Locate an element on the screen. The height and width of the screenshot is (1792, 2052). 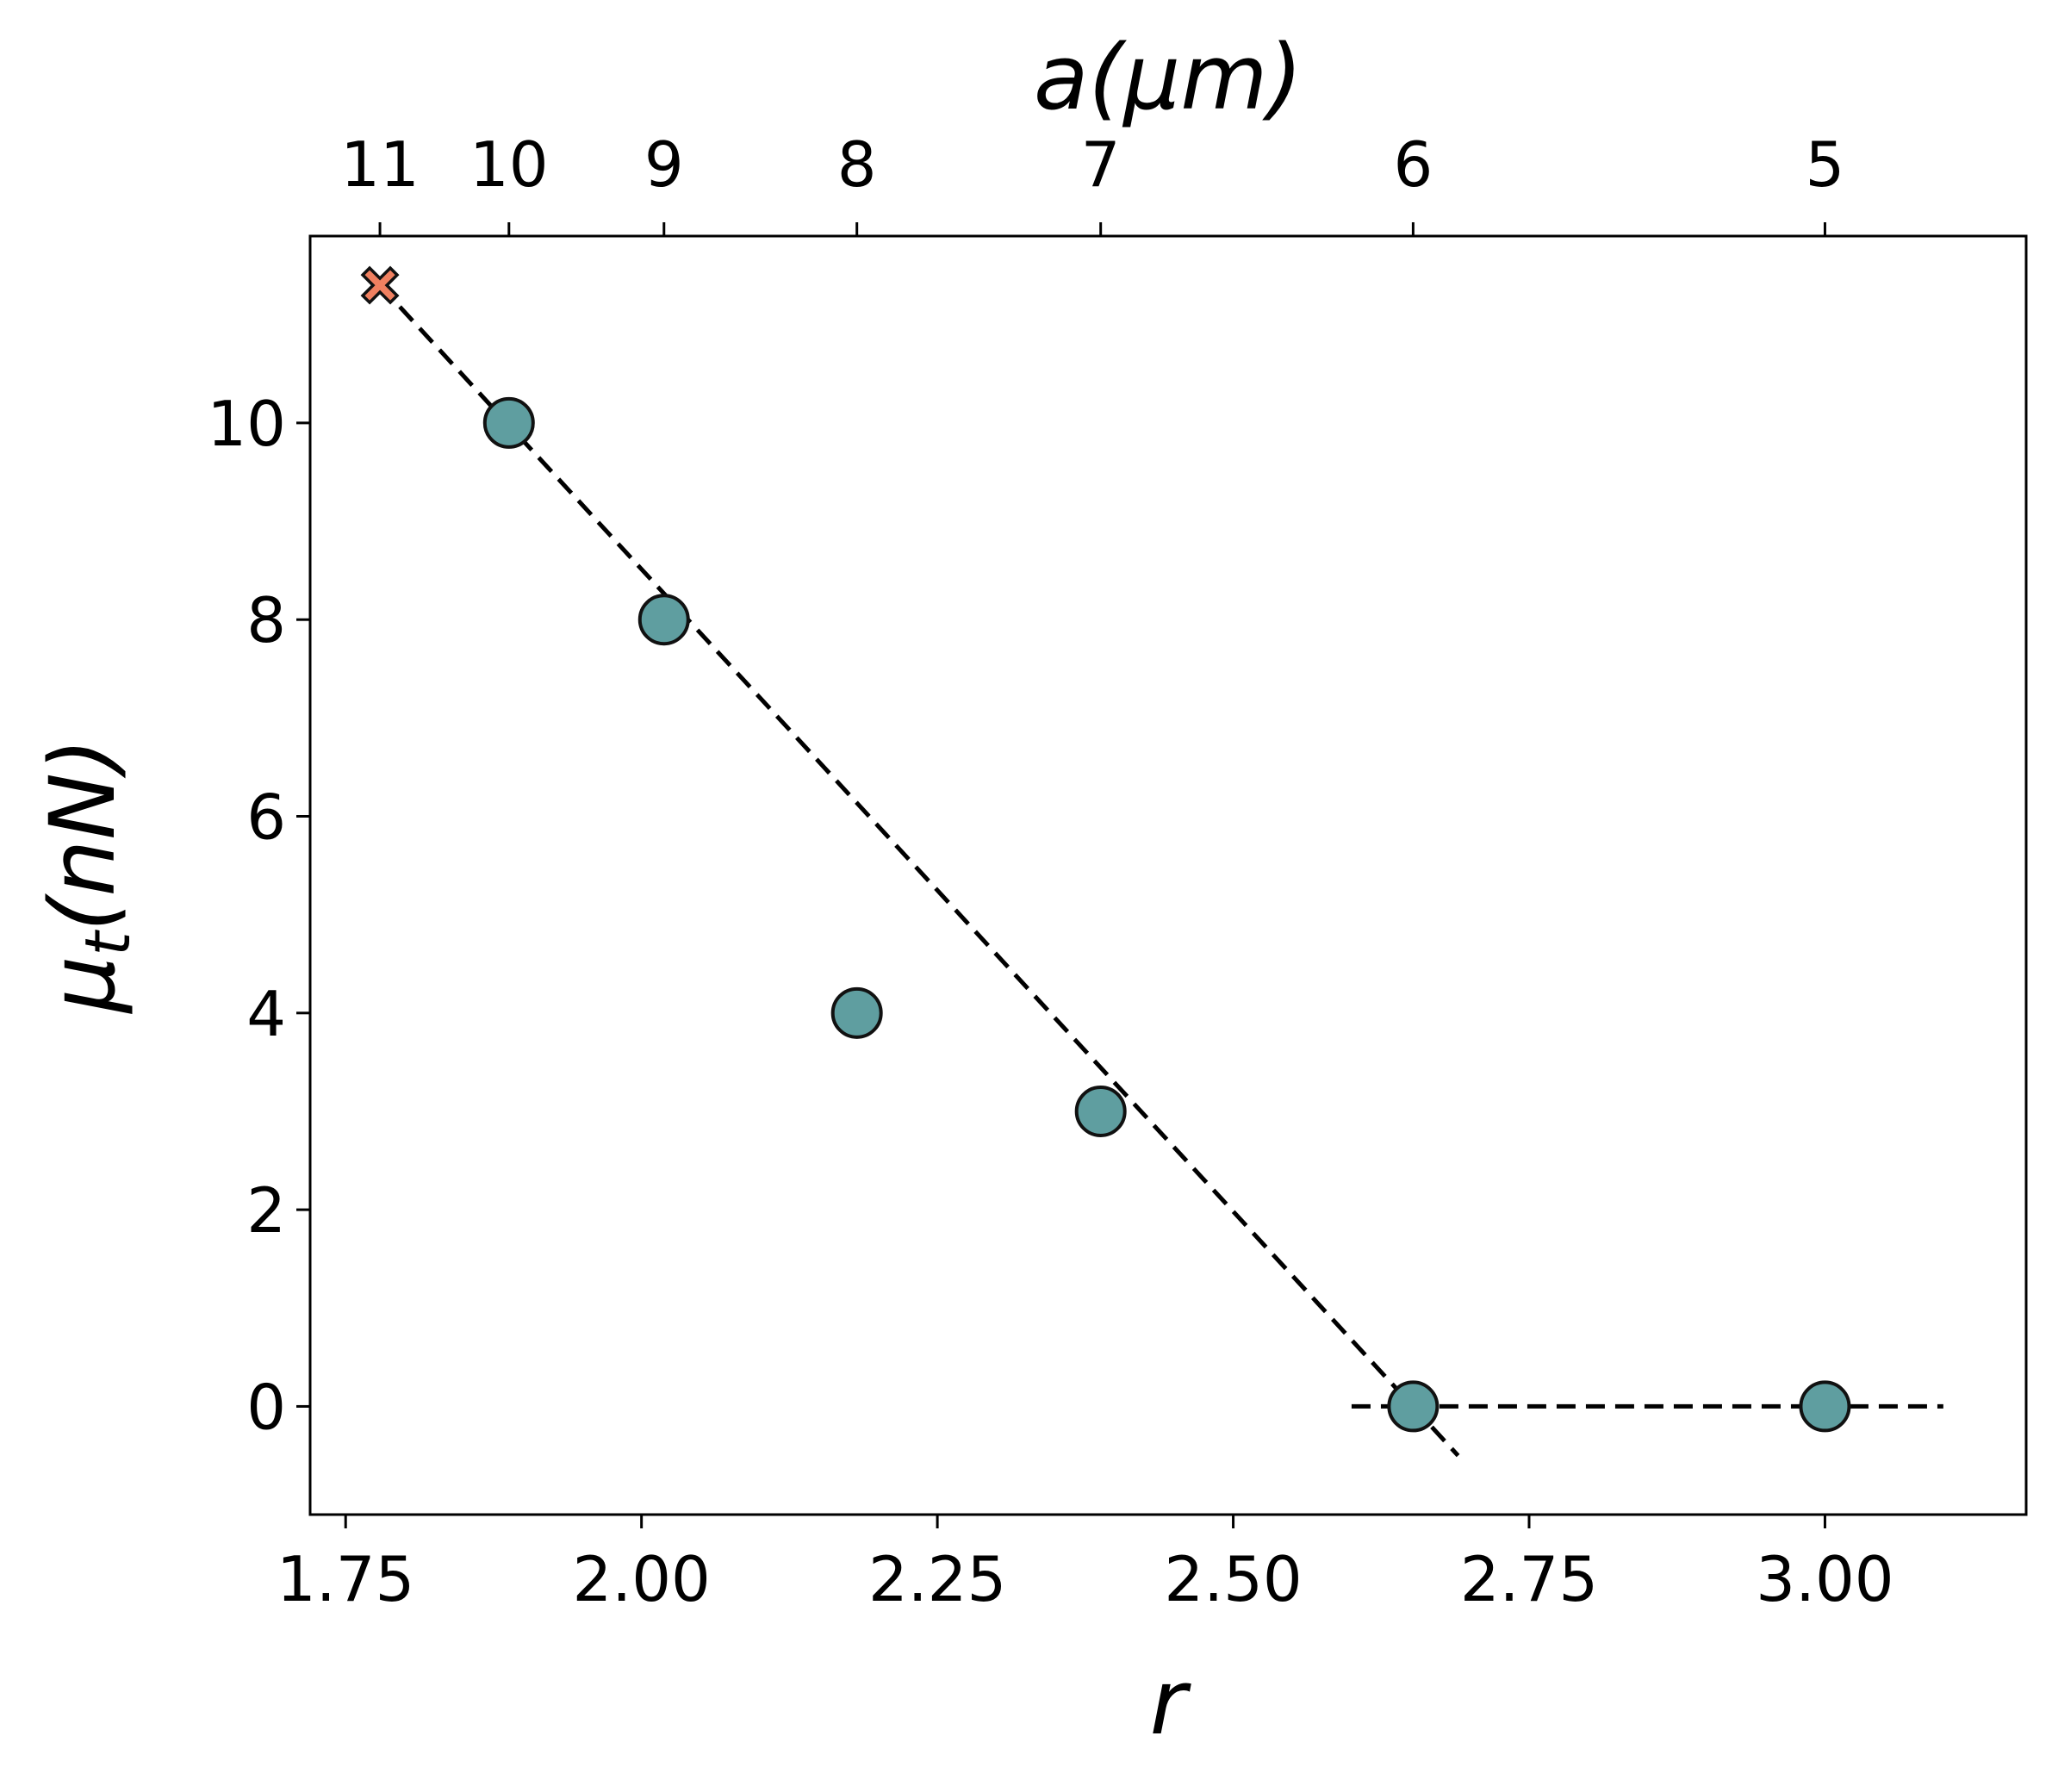
y-tick-label: 4 is located at coordinates (266, 1014).